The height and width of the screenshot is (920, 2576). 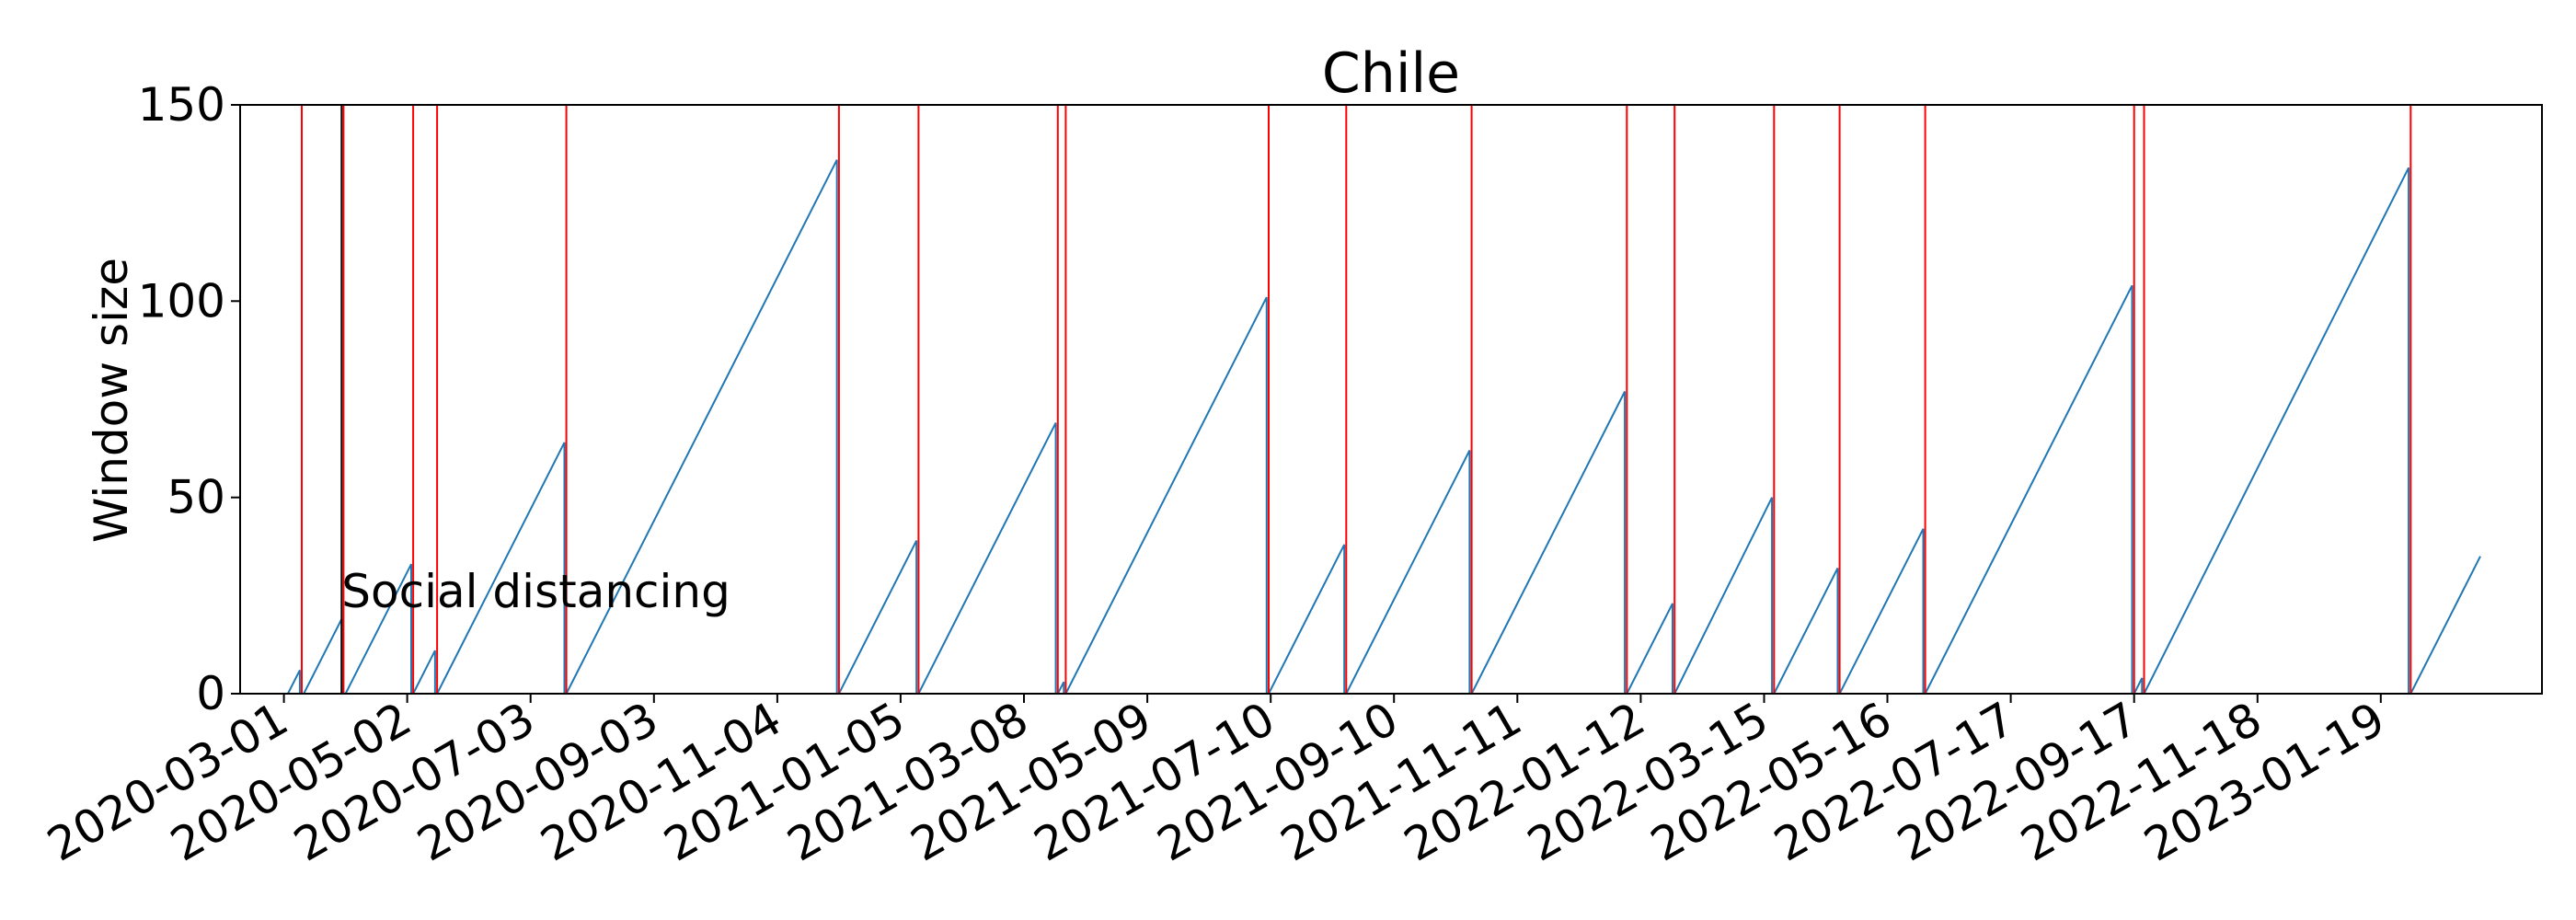 I want to click on annotation-label-1: Social distancing, so click(x=535, y=591).